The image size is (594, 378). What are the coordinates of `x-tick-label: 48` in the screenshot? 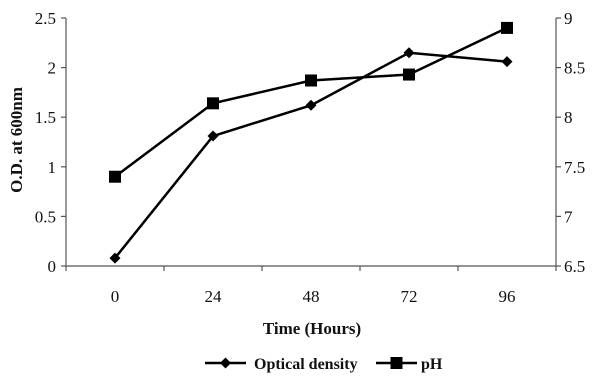 It's located at (311, 296).